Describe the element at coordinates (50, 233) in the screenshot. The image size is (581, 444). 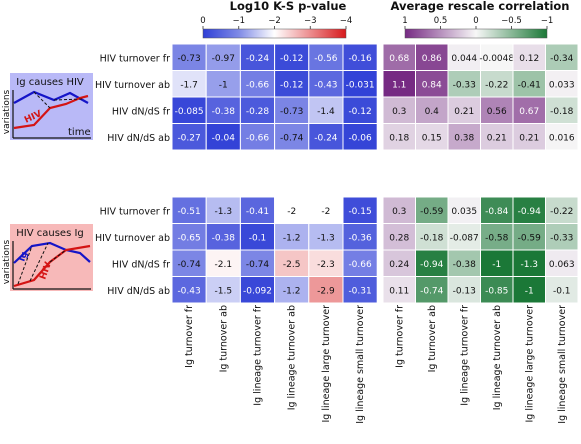
I see `inset-title: HIV causes Ig` at that location.